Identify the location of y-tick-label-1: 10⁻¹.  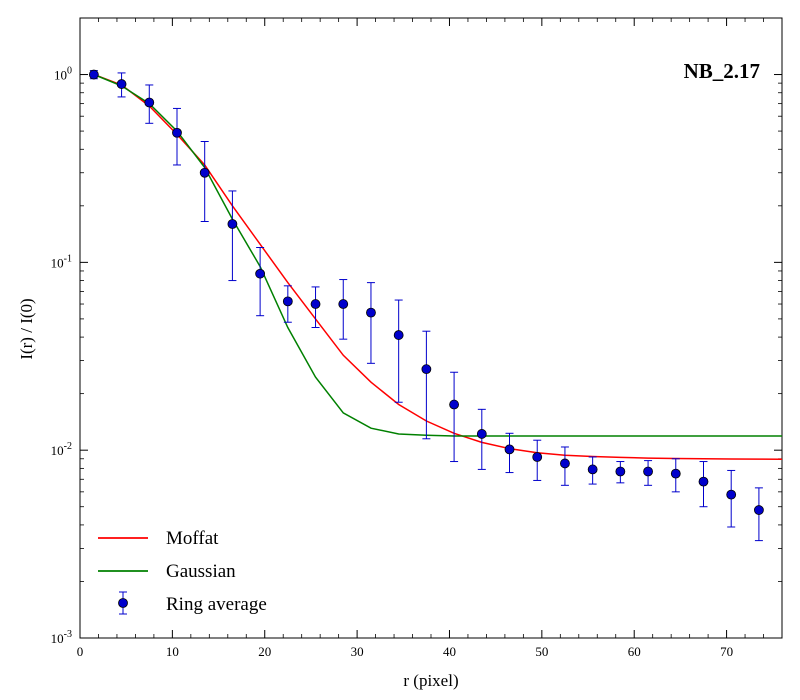
(61, 261).